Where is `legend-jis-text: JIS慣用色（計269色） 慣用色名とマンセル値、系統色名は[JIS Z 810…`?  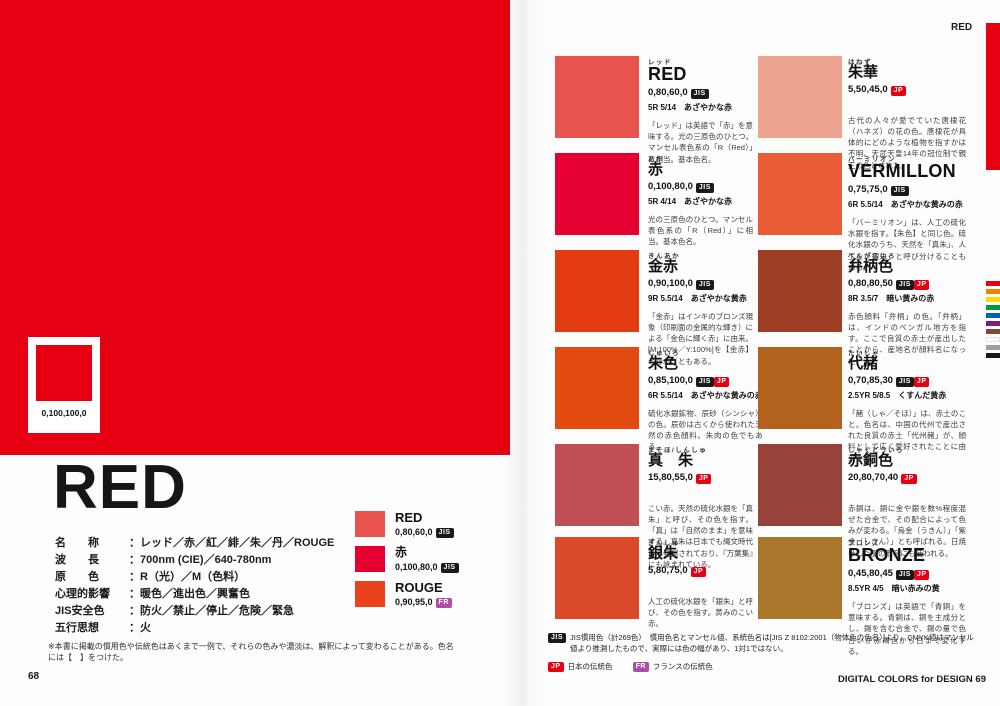 legend-jis-text: JIS慣用色（計269色） 慣用色名とマンセル値、系統色名は[JIS Z 810… is located at coordinates (772, 643).